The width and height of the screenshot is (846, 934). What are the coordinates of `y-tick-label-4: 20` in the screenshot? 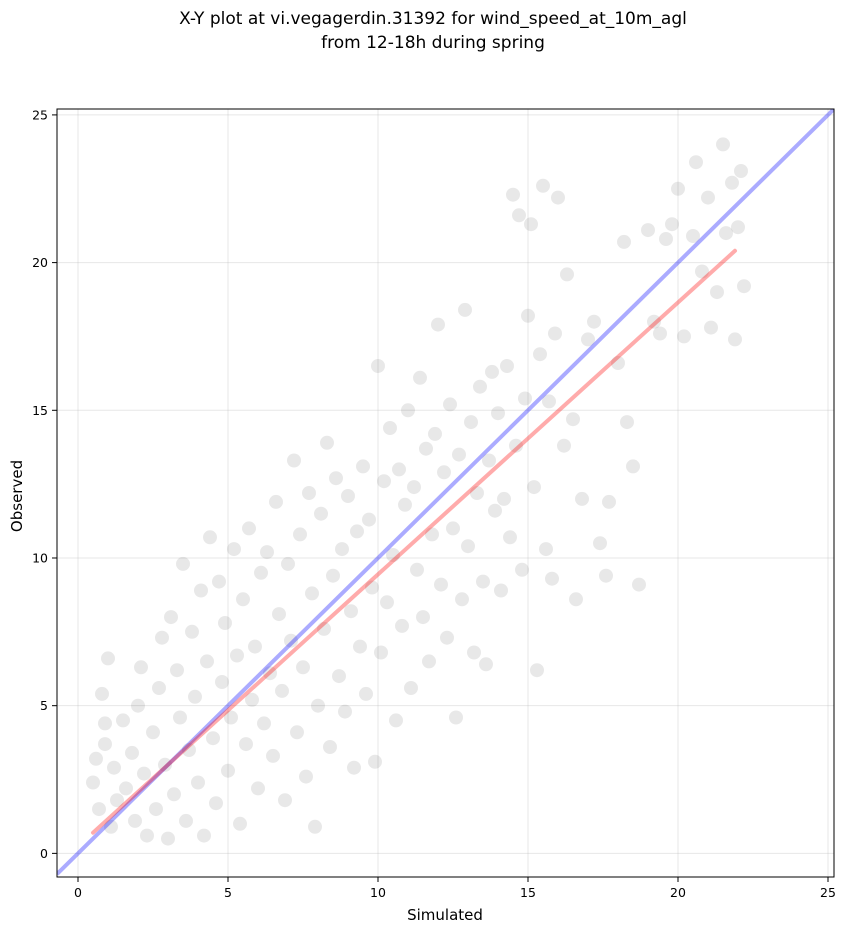 It's located at (40, 262).